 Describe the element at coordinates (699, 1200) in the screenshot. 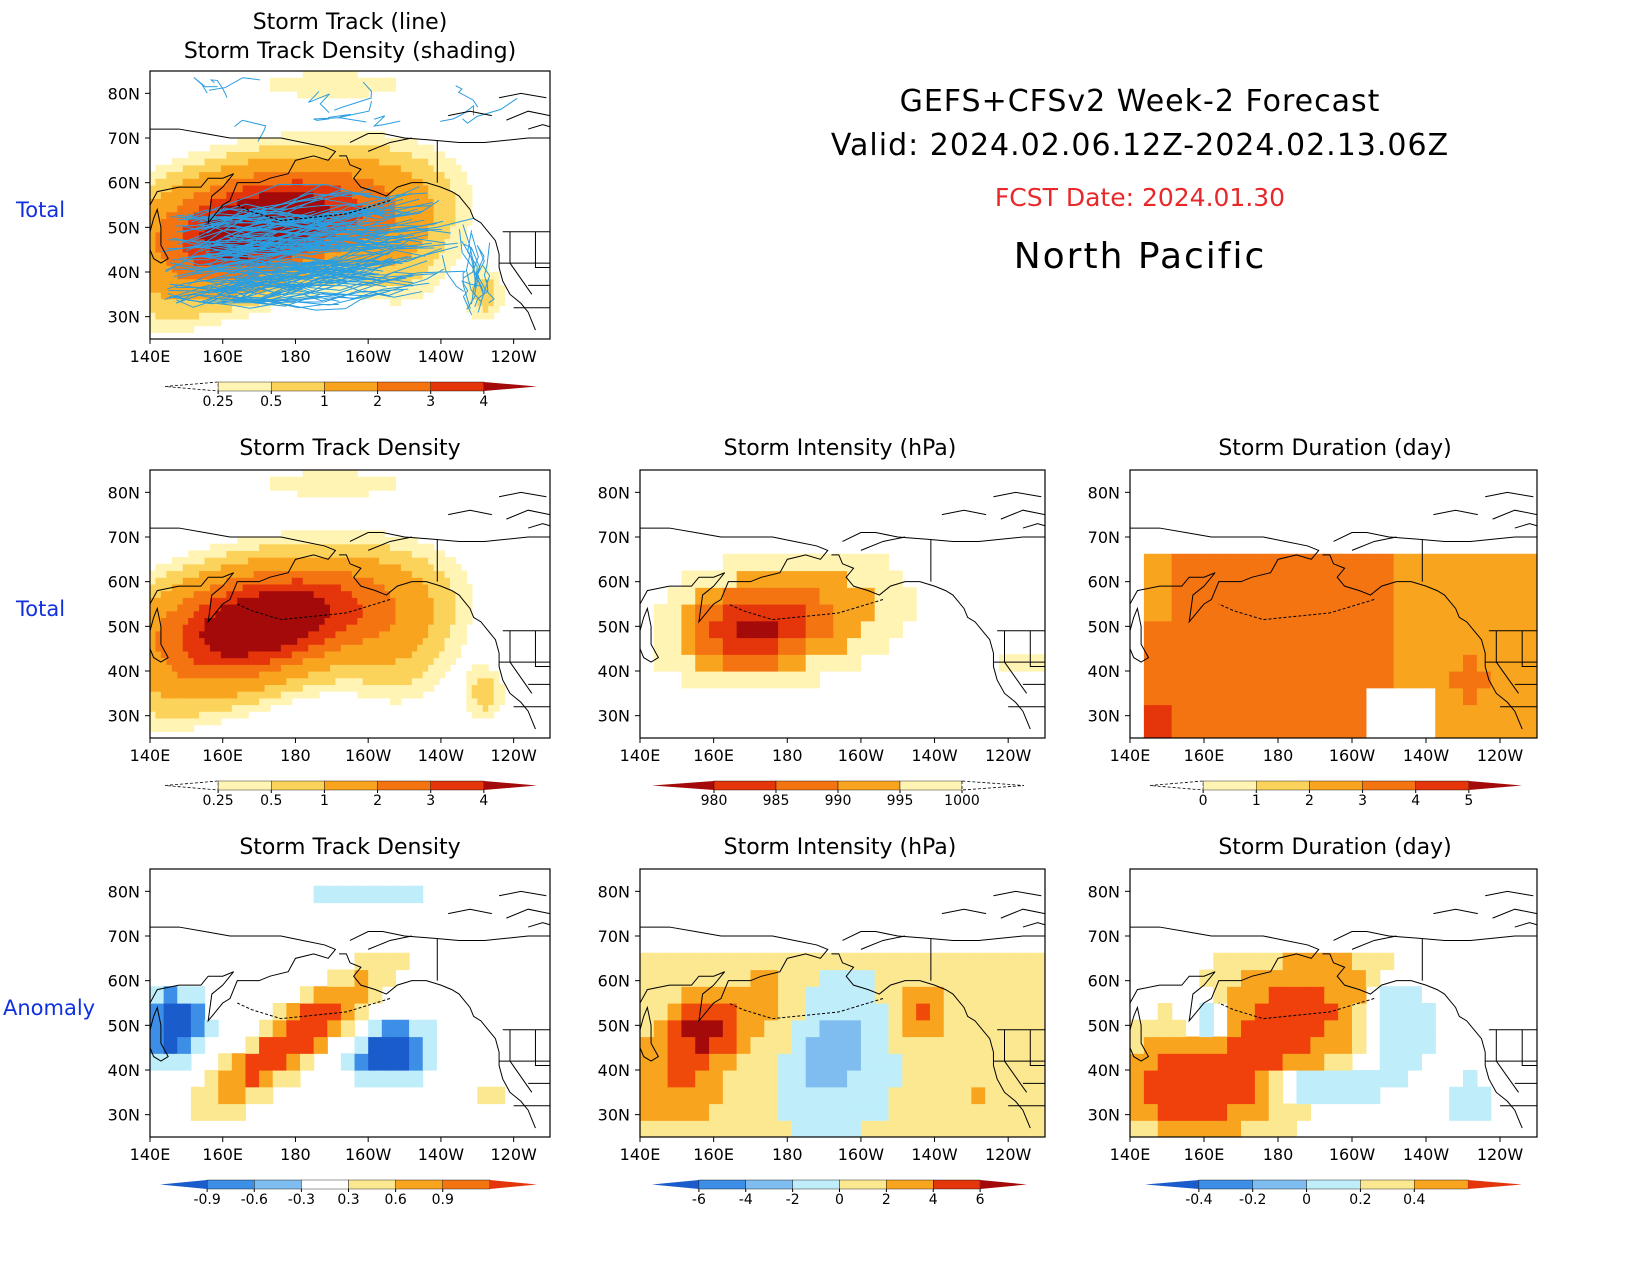

I see `colorbar-label: -6` at that location.